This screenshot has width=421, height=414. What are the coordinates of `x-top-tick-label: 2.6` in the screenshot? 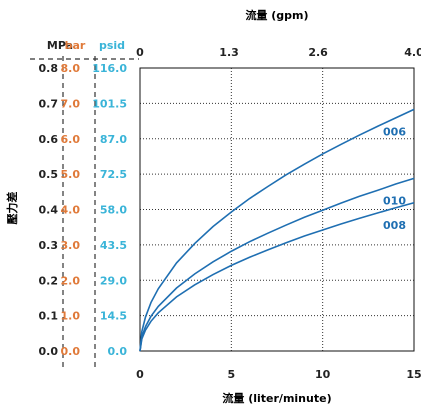 It's located at (318, 52).